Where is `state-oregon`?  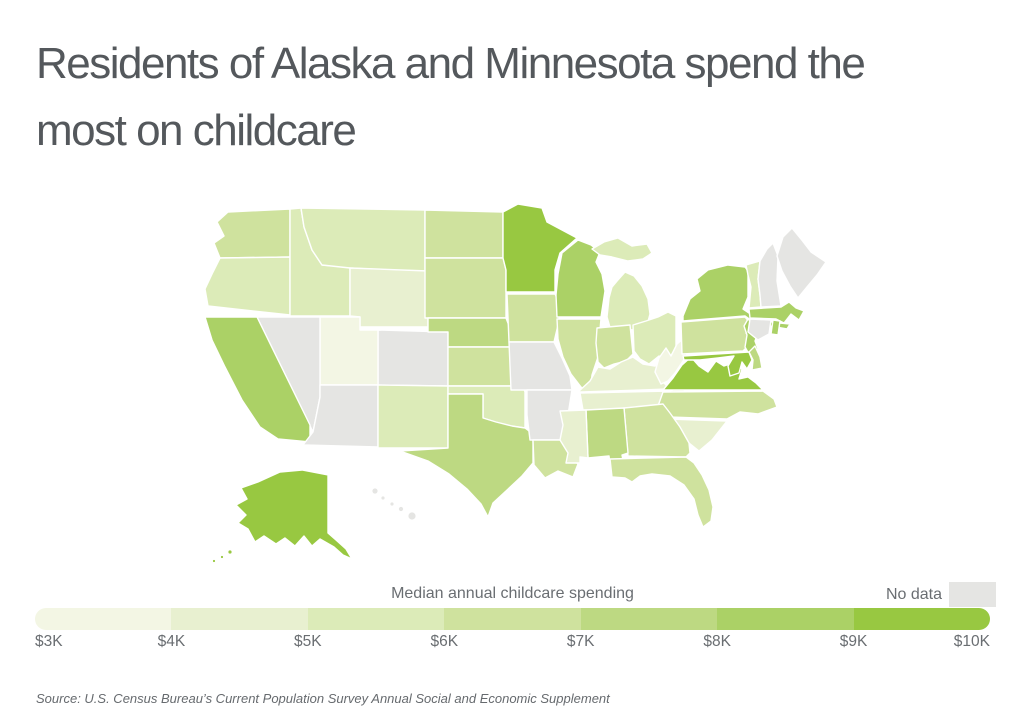 state-oregon is located at coordinates (247, 286).